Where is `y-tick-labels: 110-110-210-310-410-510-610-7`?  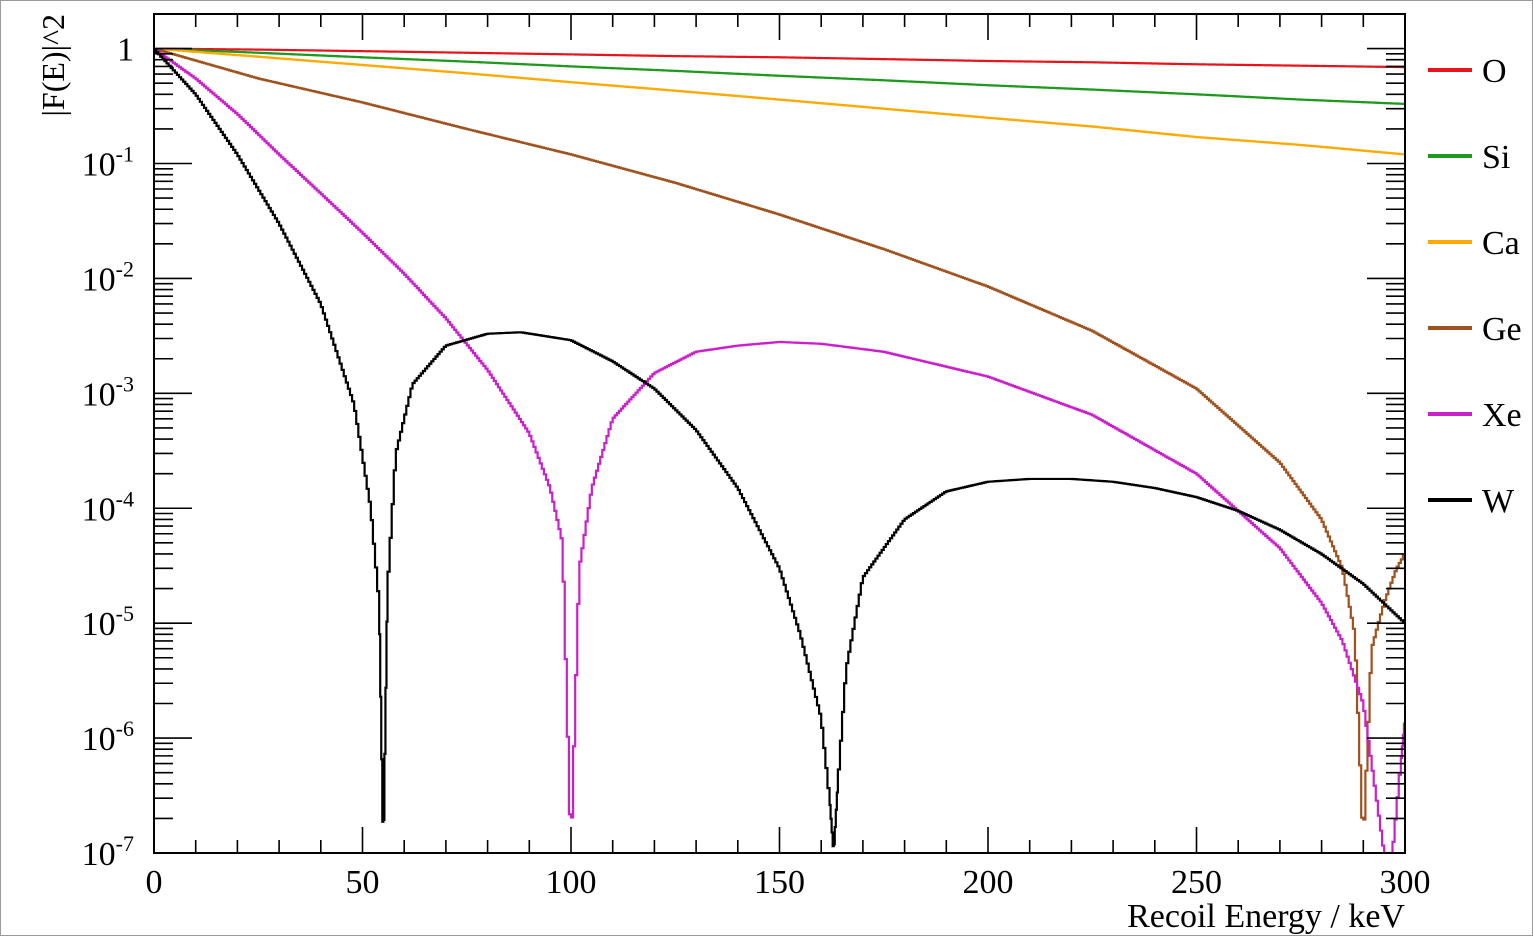 y-tick-labels: 110-110-210-310-410-510-610-7 is located at coordinates (108, 452).